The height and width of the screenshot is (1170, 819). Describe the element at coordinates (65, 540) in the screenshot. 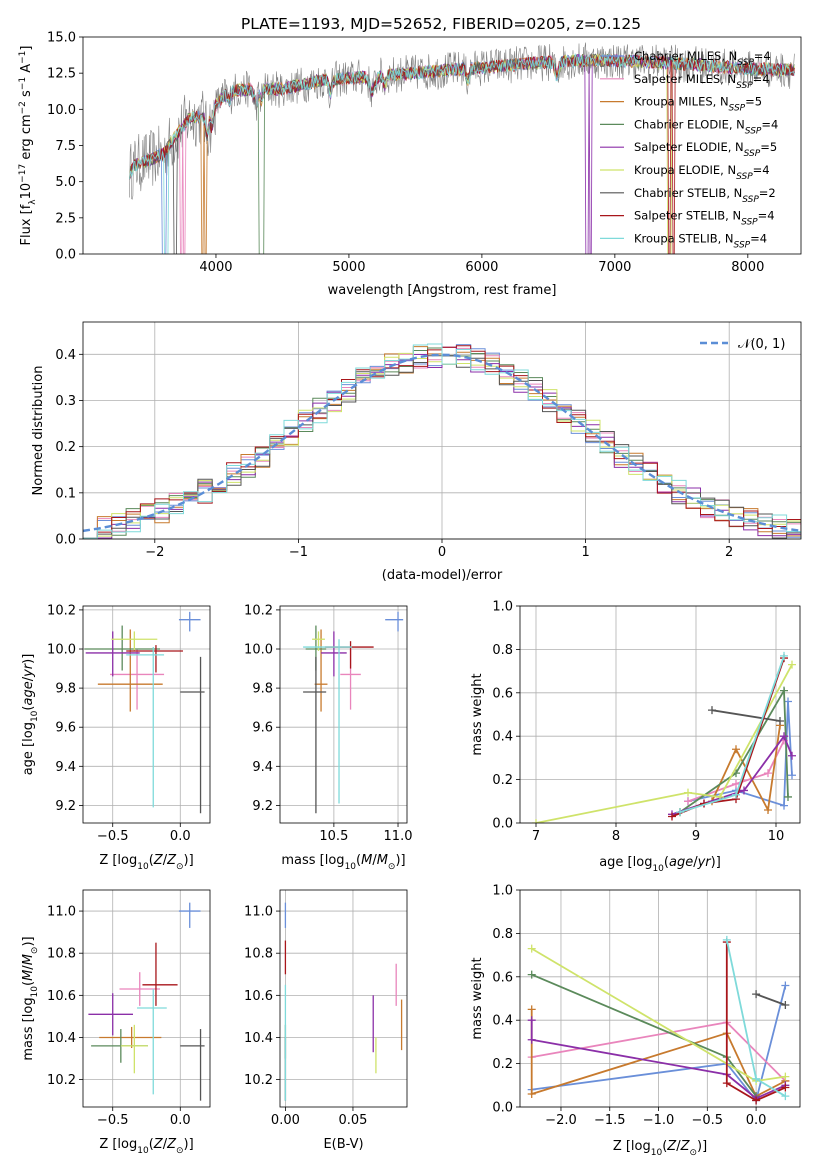

I see `y-tick-label: 0.0` at that location.